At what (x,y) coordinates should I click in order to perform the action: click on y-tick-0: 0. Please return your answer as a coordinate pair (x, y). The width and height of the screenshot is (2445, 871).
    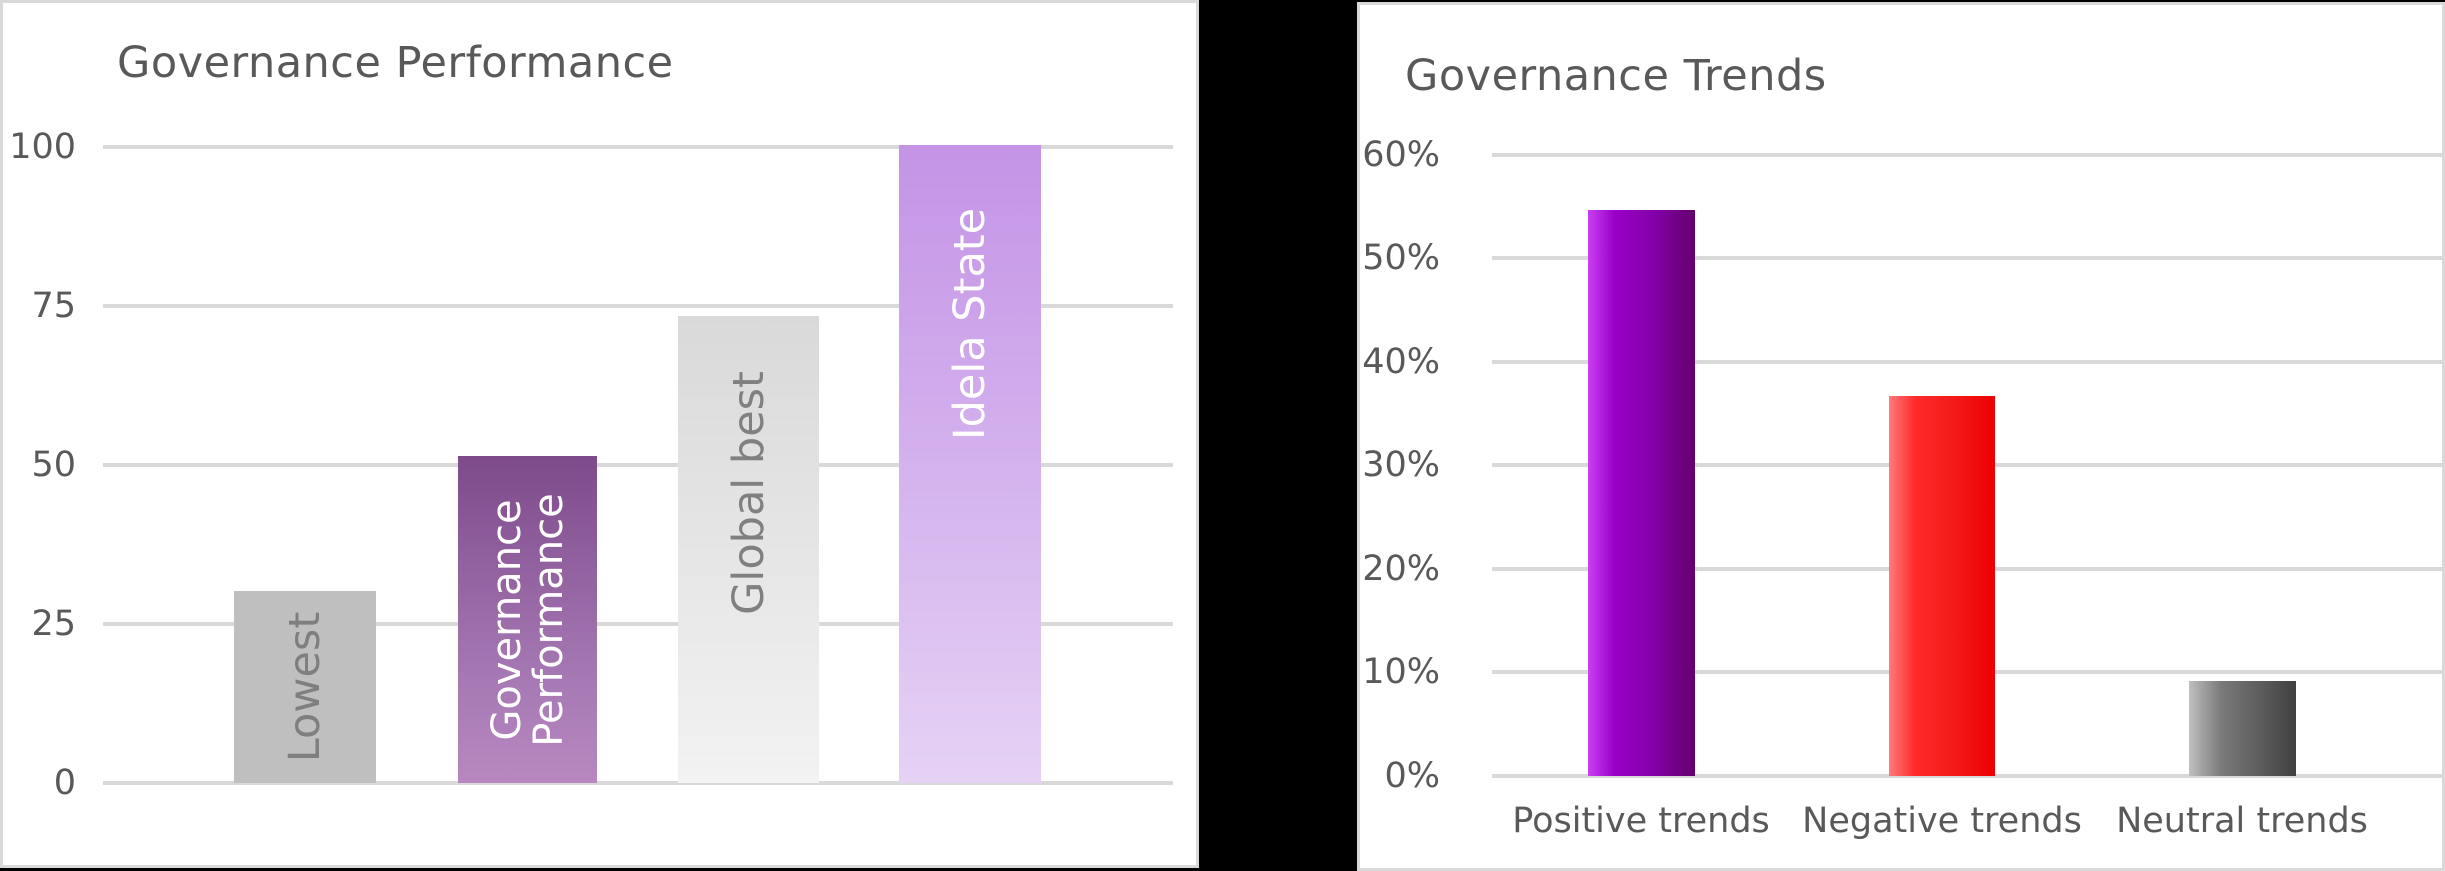
    Looking at the image, I should click on (64, 783).